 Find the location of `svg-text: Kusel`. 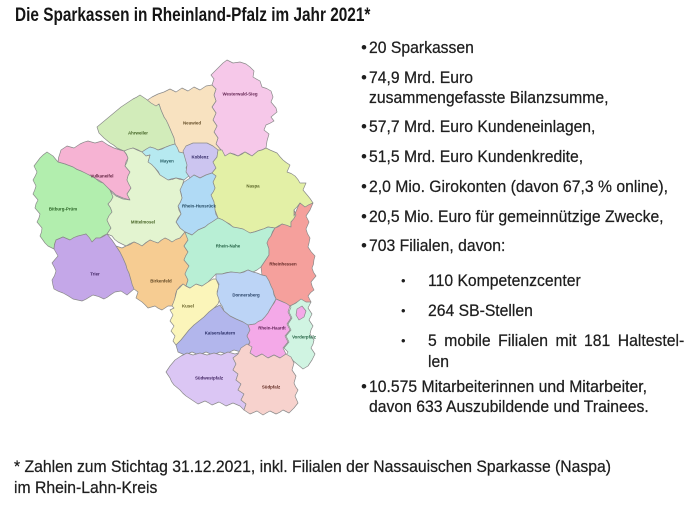

svg-text: Kusel is located at coordinates (188, 306).